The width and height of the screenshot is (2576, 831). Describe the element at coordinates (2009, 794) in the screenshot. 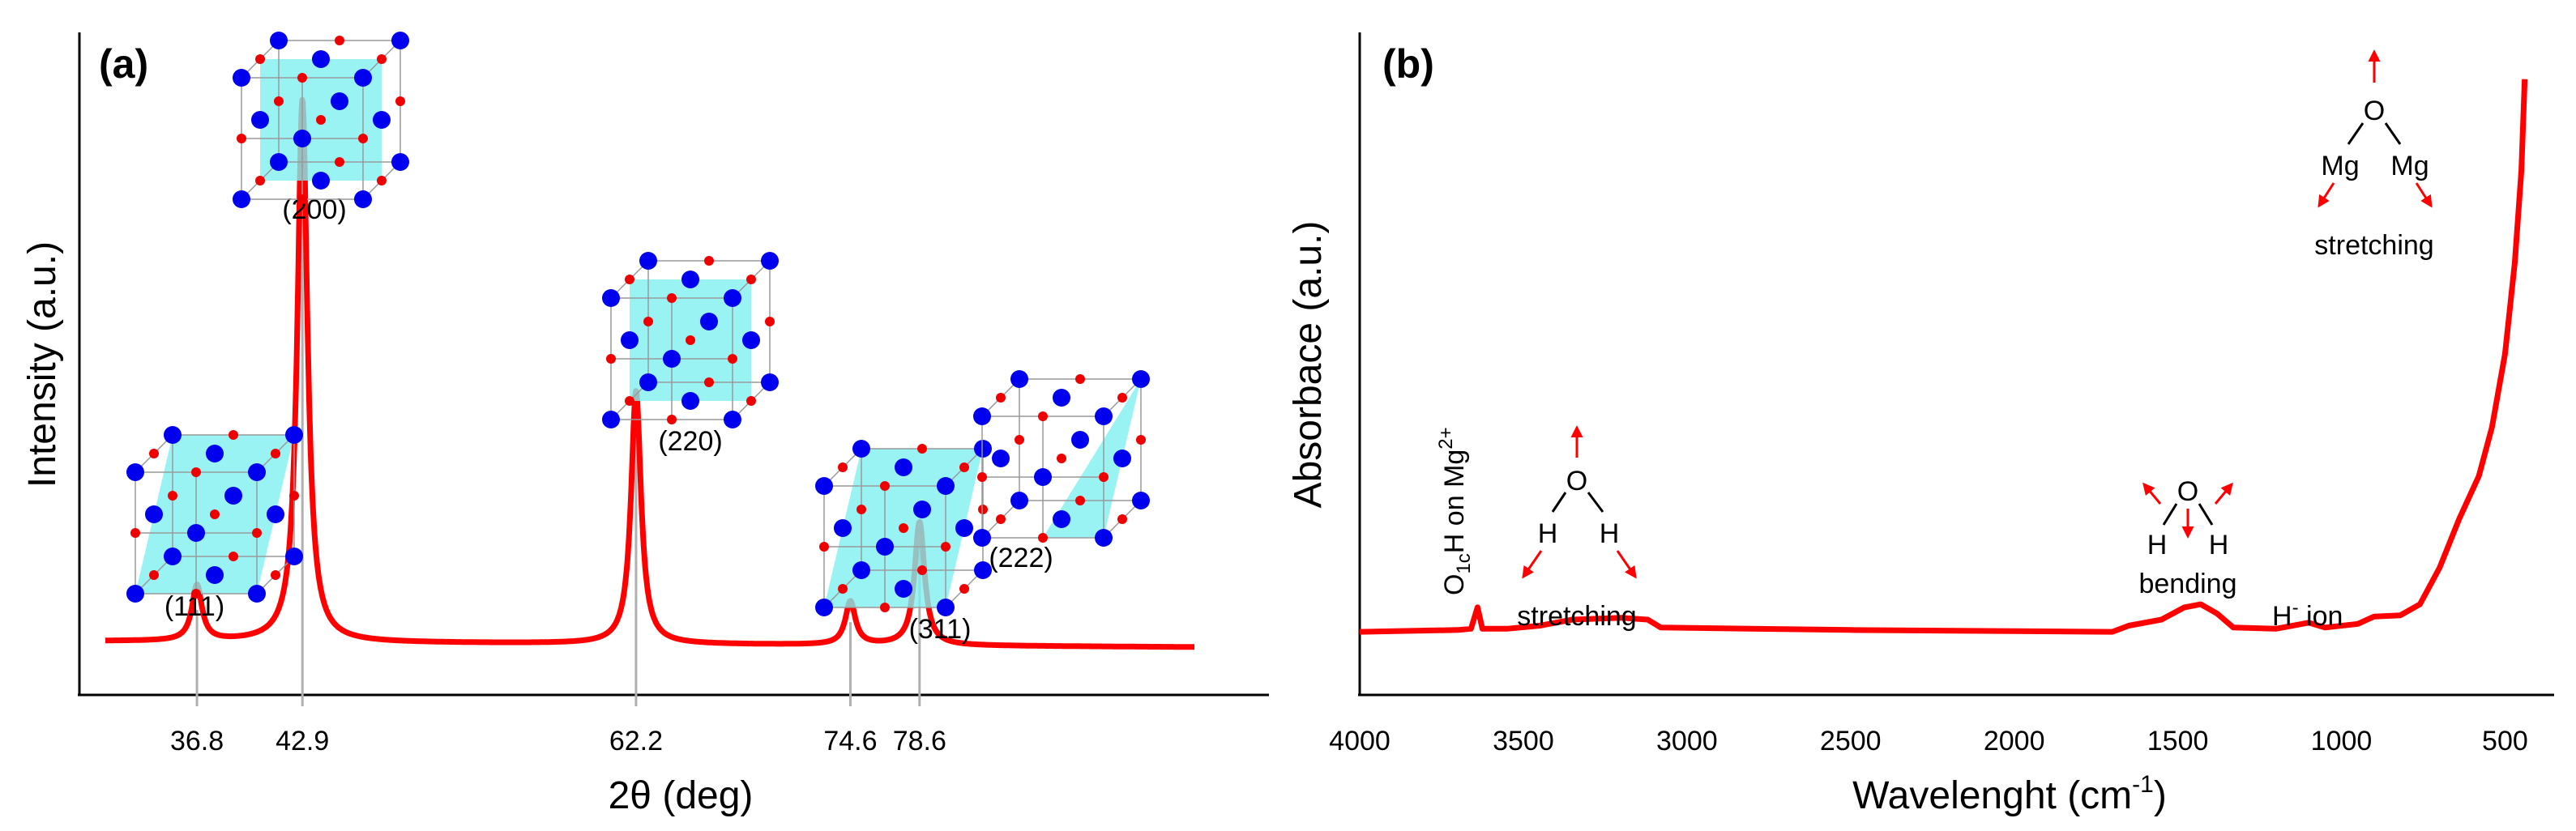

I see `ir-x-axis-title: Wavelenght (cm-1)` at that location.